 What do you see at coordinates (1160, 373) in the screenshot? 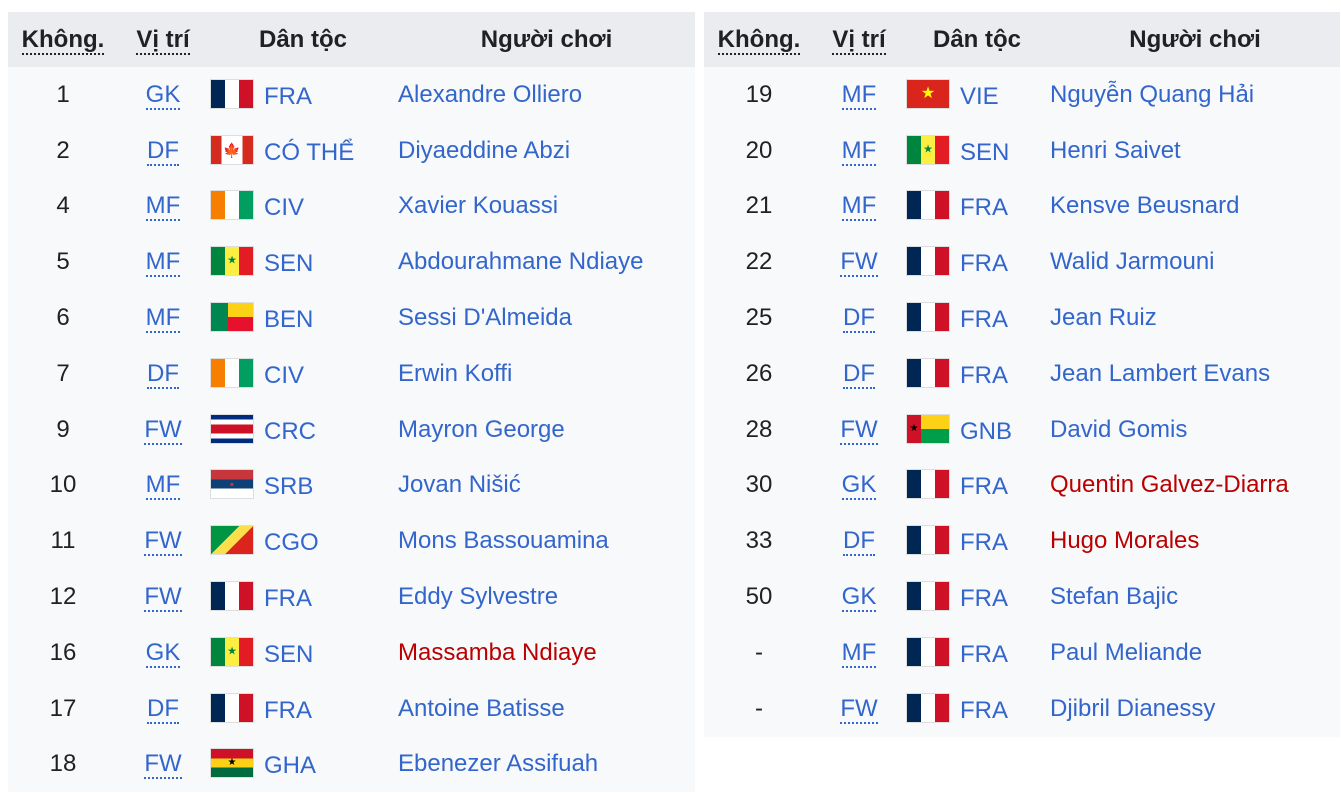
I see `player-link: Jean Lambert Evans` at bounding box center [1160, 373].